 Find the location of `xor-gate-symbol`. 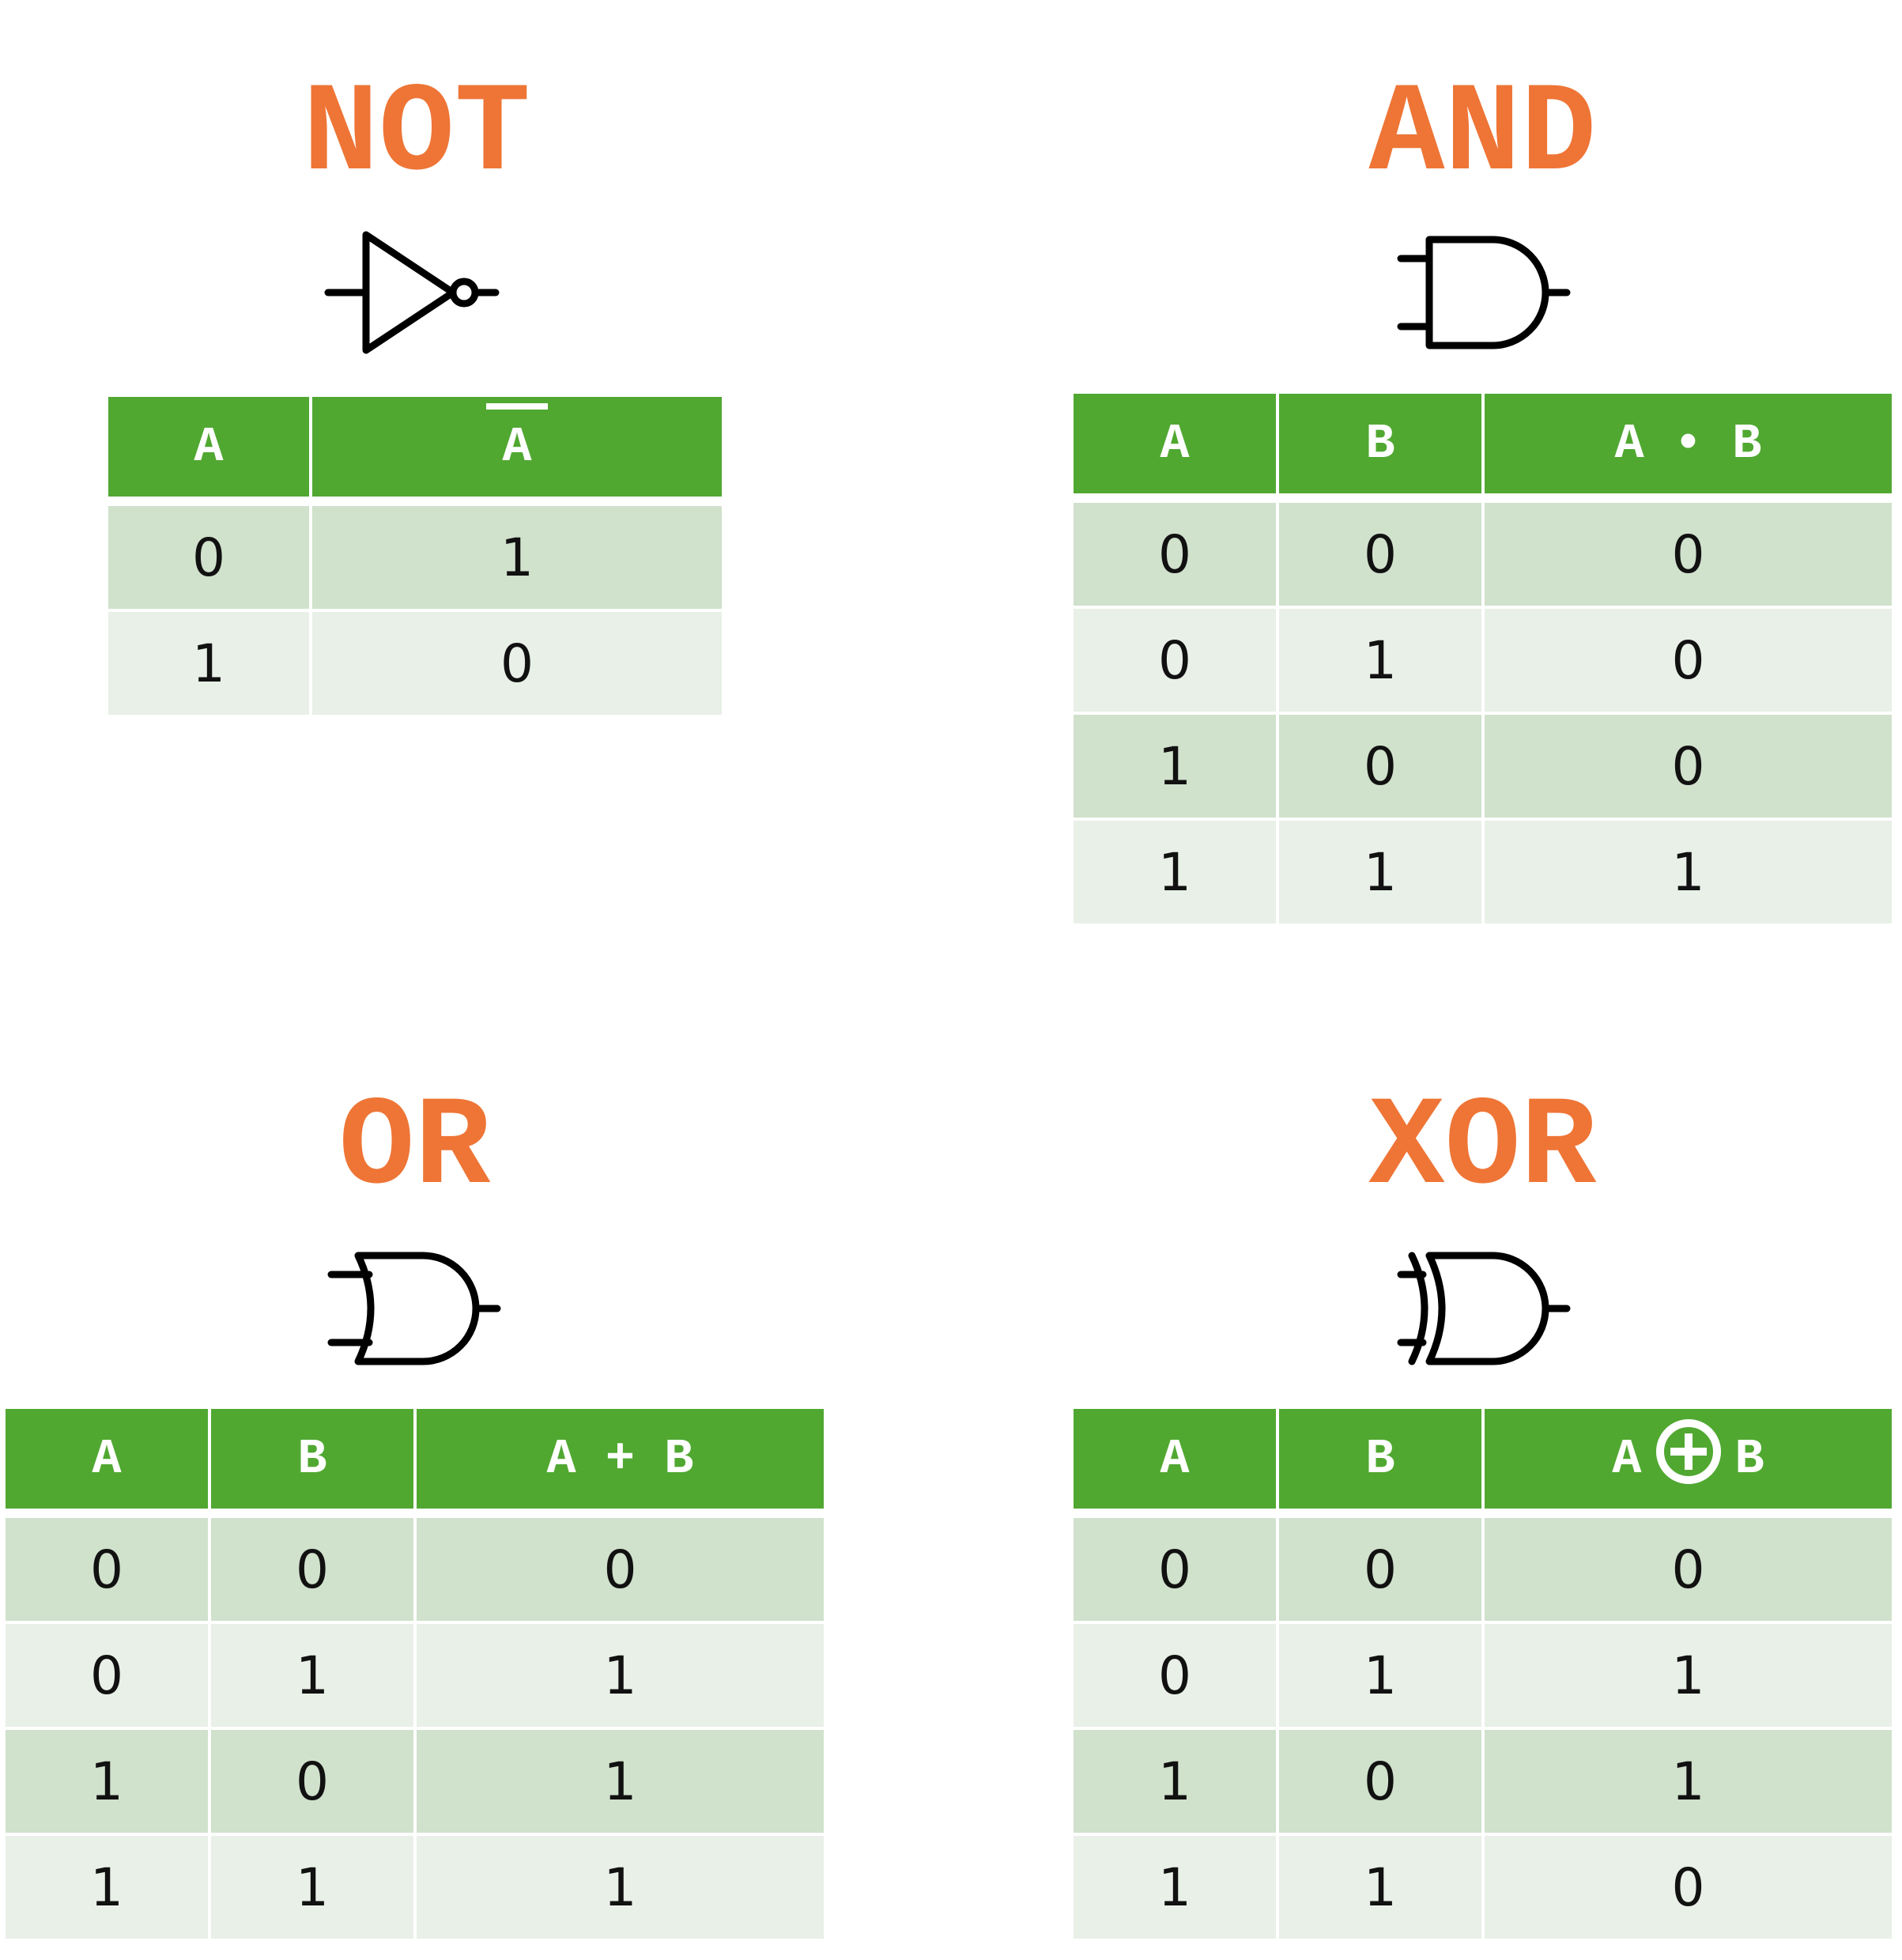

xor-gate-symbol is located at coordinates (1486, 1310).